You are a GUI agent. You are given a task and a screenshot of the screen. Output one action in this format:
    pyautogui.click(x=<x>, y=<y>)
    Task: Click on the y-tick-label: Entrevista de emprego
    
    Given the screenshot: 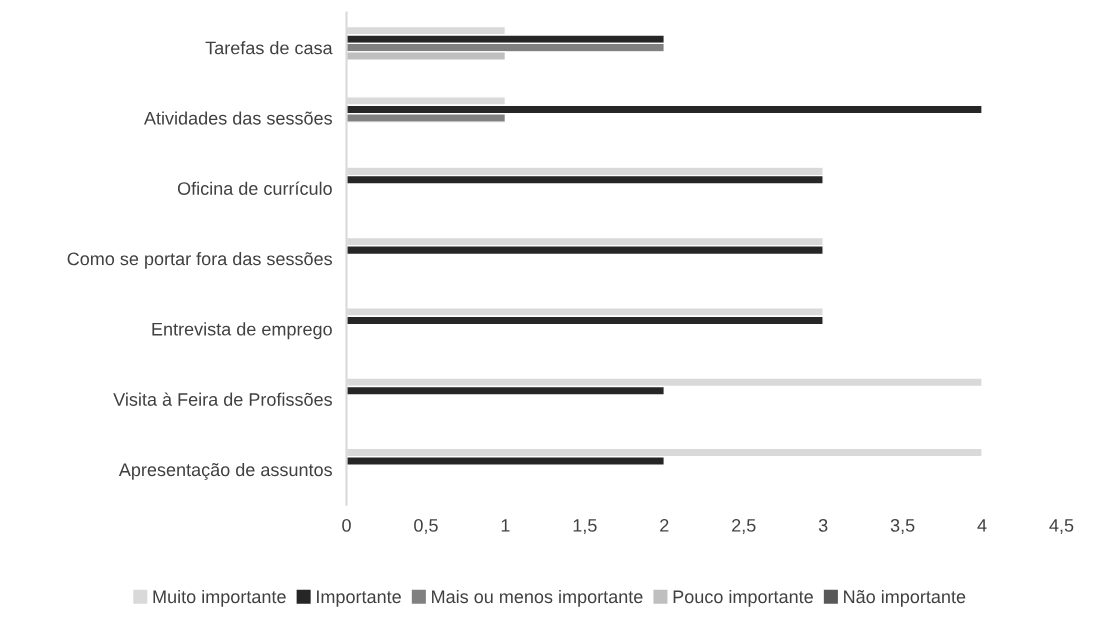 What is the action you would take?
    pyautogui.click(x=242, y=331)
    